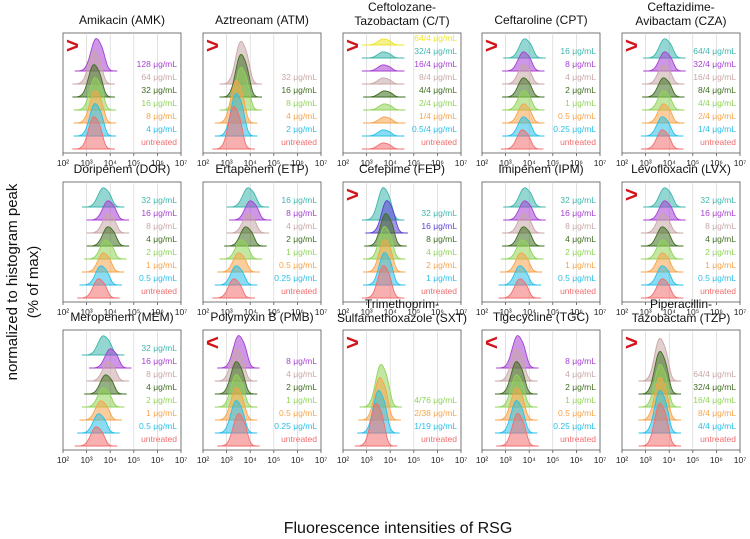  Describe the element at coordinates (212, 342) in the screenshot. I see `shift-arrow: <` at that location.